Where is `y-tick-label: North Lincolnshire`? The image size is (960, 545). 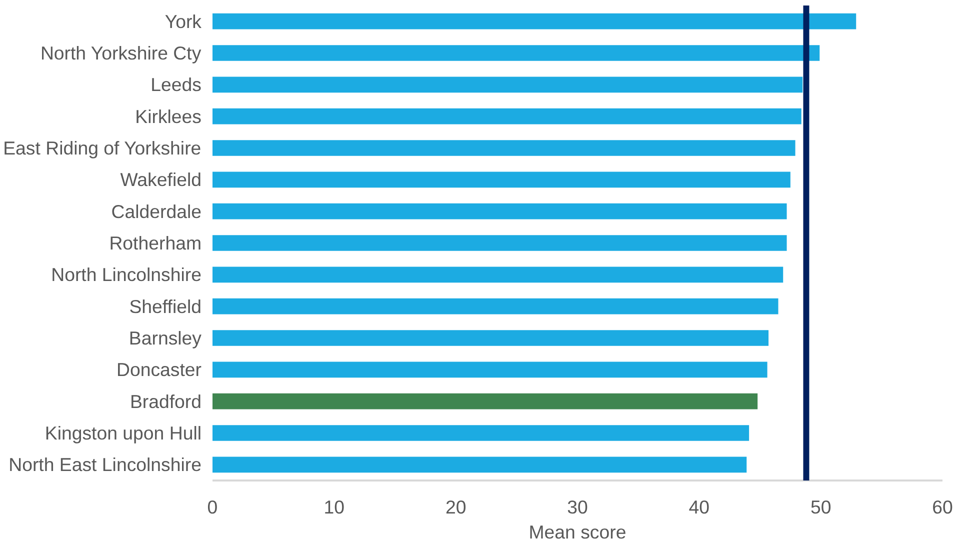 y-tick-label: North Lincolnshire is located at coordinates (126, 275).